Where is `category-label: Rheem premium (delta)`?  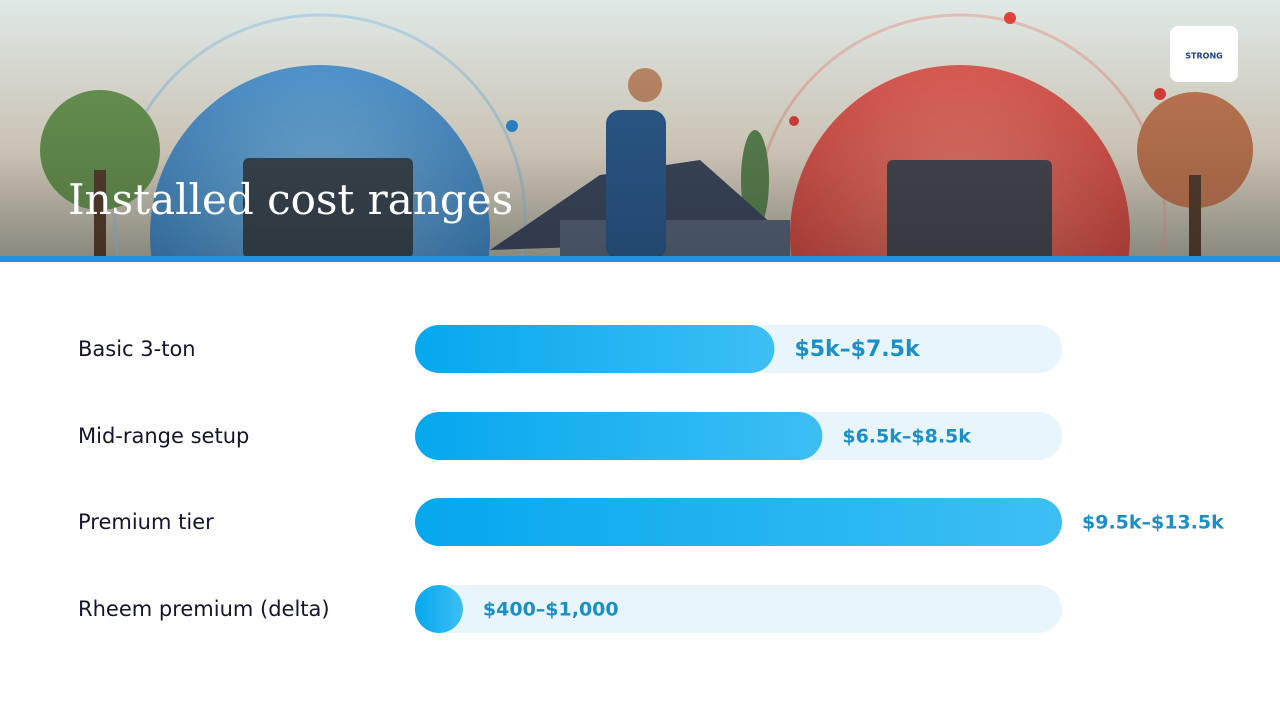 category-label: Rheem premium (delta) is located at coordinates (204, 609).